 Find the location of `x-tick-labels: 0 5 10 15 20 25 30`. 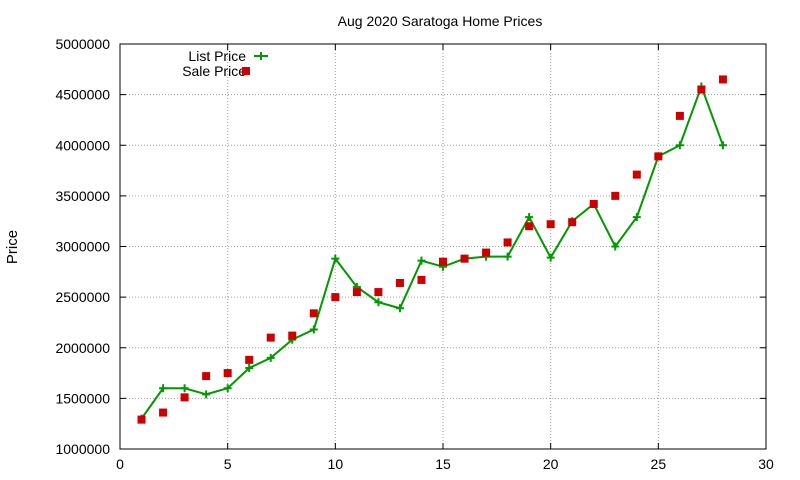

x-tick-labels: 0 5 10 15 20 25 30 is located at coordinates (445, 464).